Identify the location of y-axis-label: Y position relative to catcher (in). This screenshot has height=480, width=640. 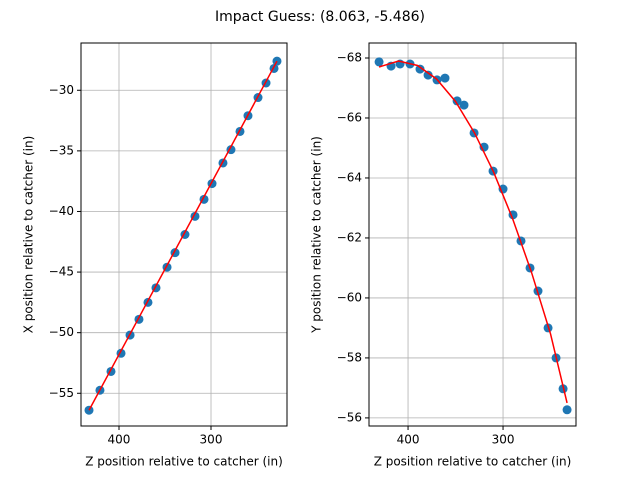
(317, 235).